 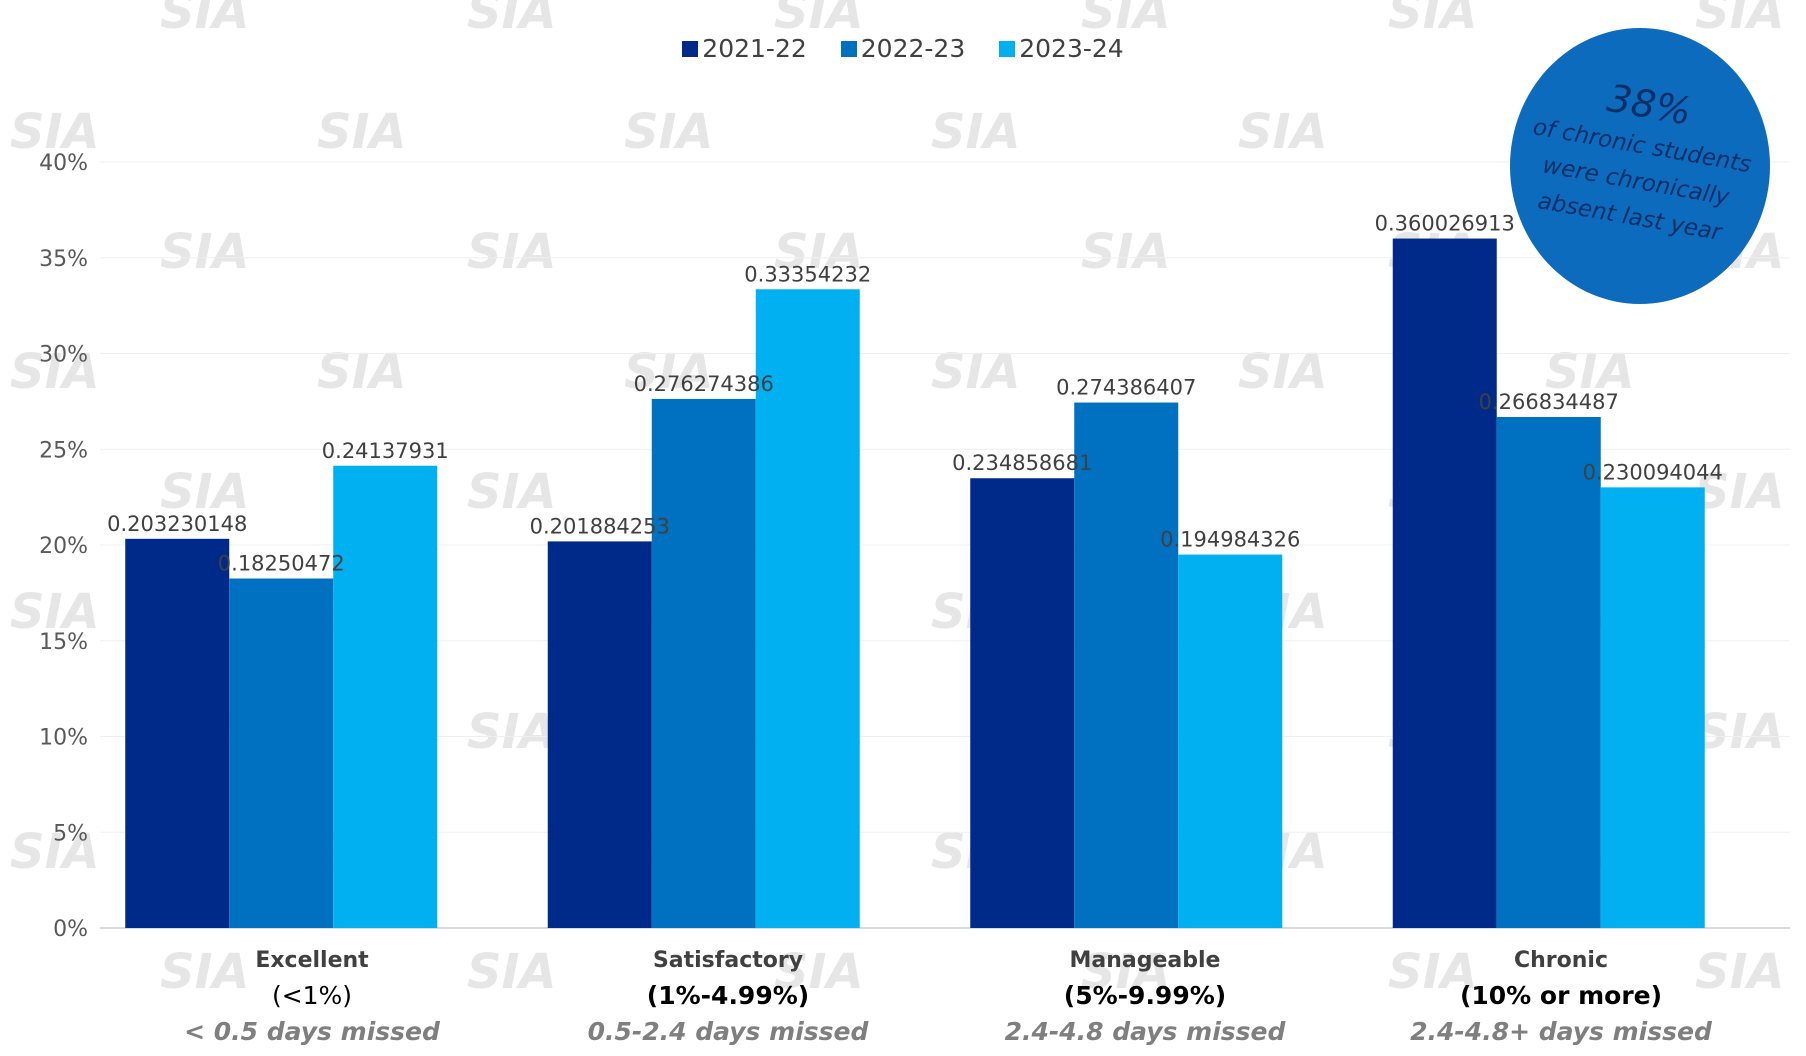 What do you see at coordinates (599, 734) in the screenshot?
I see `bar-2021-22-satisfactory` at bounding box center [599, 734].